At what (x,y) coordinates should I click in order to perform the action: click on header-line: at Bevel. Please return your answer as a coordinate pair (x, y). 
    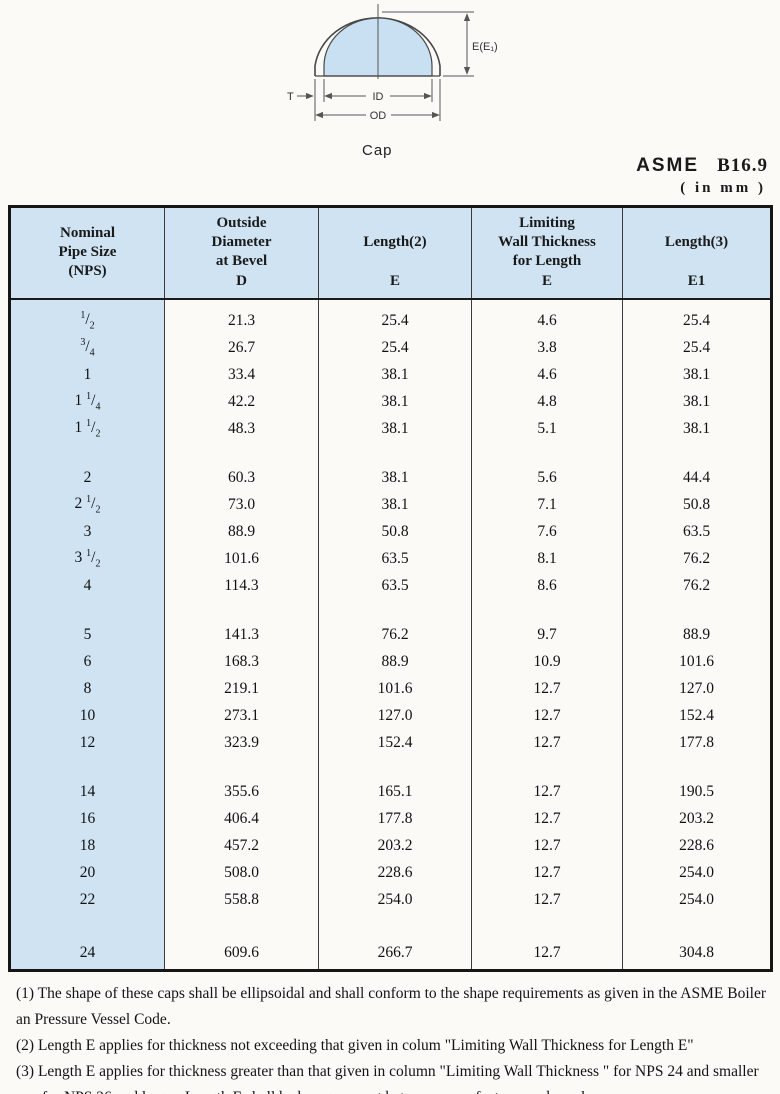
    Looking at the image, I should click on (241, 261).